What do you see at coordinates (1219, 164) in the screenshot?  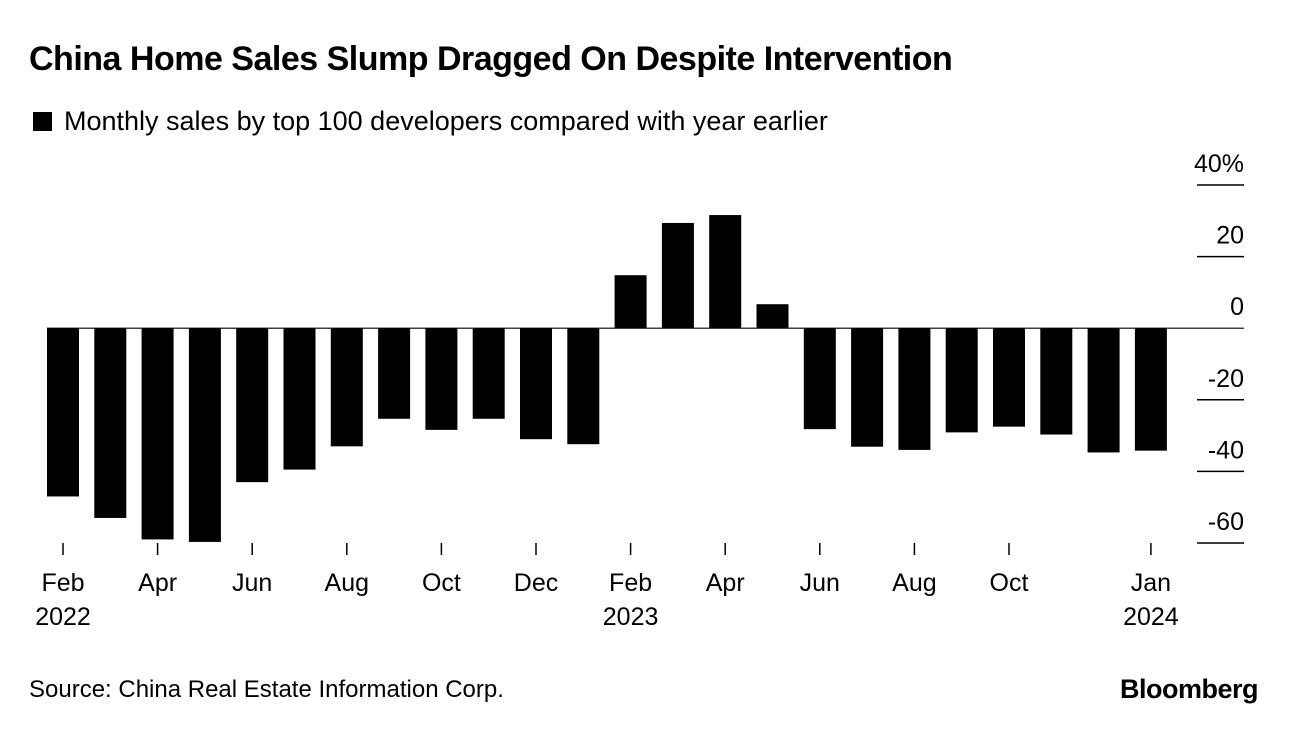 I see `y-tick-label: 40%` at bounding box center [1219, 164].